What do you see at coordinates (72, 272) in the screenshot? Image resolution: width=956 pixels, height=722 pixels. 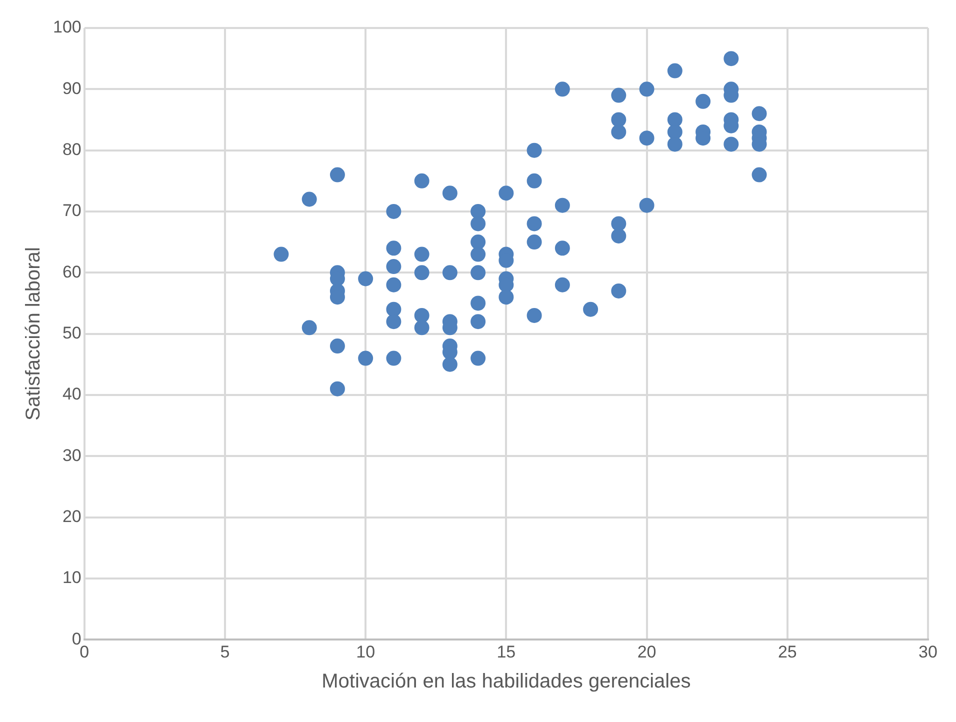 I see `y-tick-label: 60` at bounding box center [72, 272].